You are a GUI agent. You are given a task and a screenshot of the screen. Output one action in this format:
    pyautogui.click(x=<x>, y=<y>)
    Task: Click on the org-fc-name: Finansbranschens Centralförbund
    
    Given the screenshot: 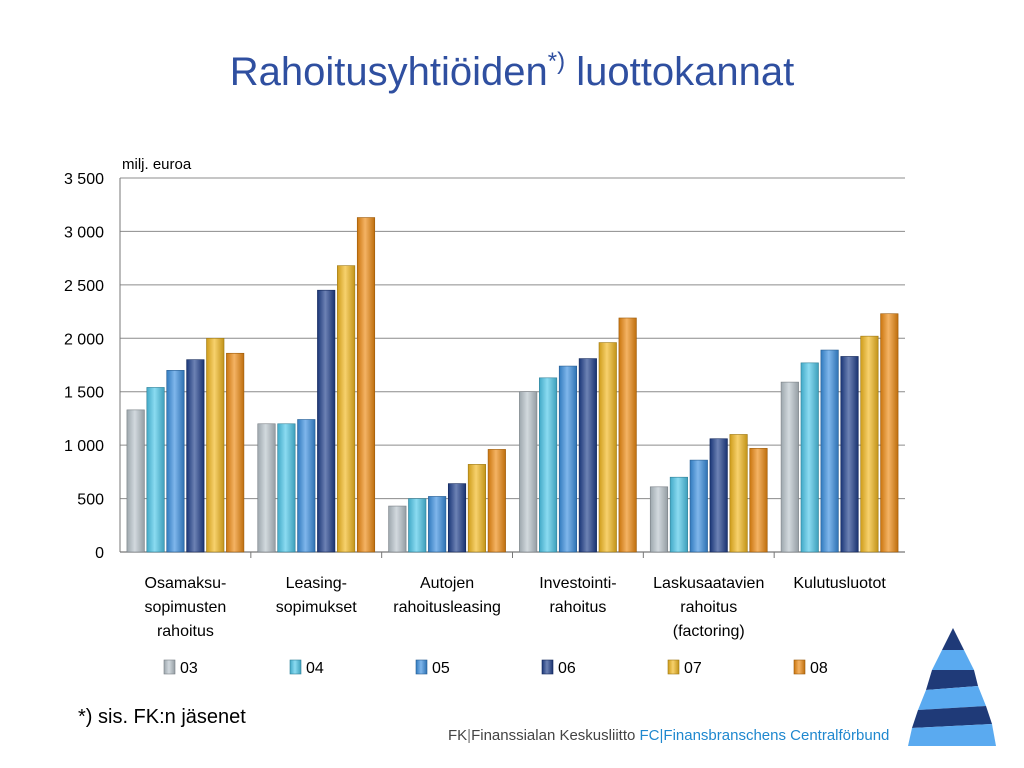 What is the action you would take?
    pyautogui.click(x=776, y=735)
    